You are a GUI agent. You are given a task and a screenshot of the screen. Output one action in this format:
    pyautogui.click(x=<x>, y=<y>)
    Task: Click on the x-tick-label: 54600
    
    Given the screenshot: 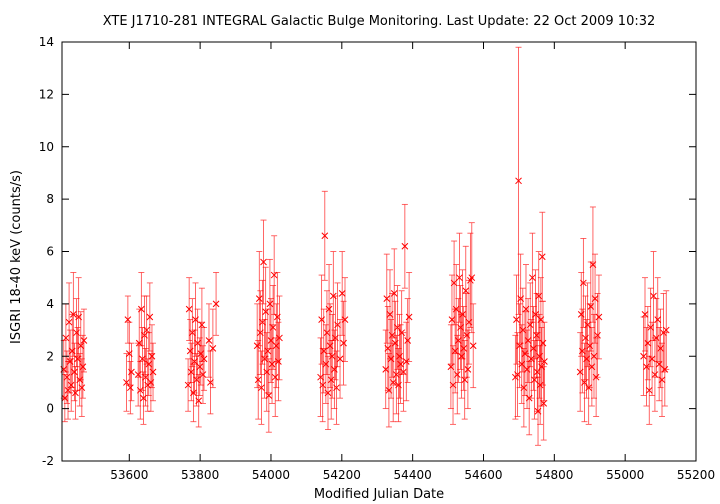 What is the action you would take?
    pyautogui.click(x=483, y=475)
    